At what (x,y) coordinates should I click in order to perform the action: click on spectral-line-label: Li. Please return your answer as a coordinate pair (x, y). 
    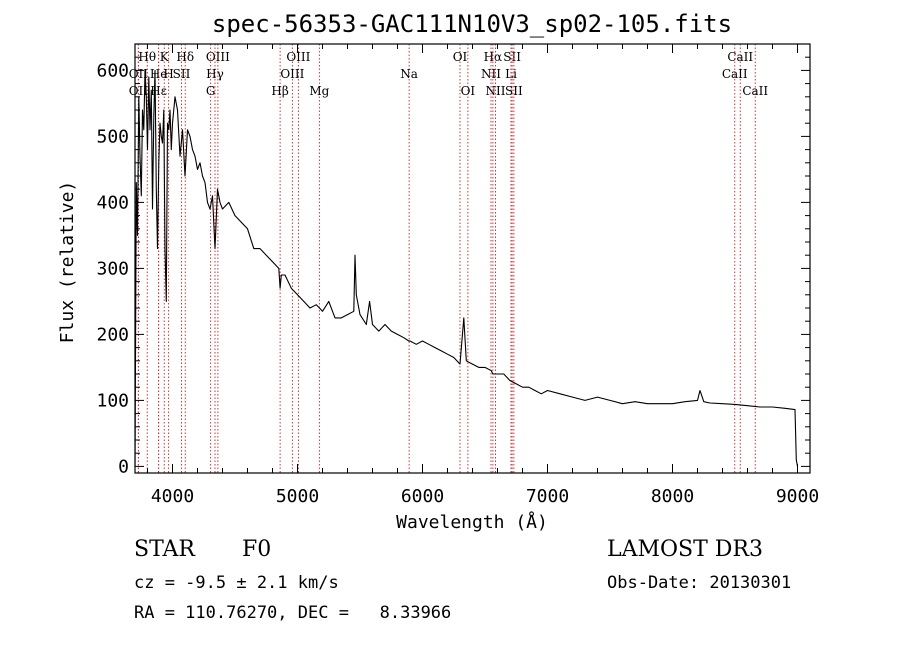
    Looking at the image, I should click on (511, 74).